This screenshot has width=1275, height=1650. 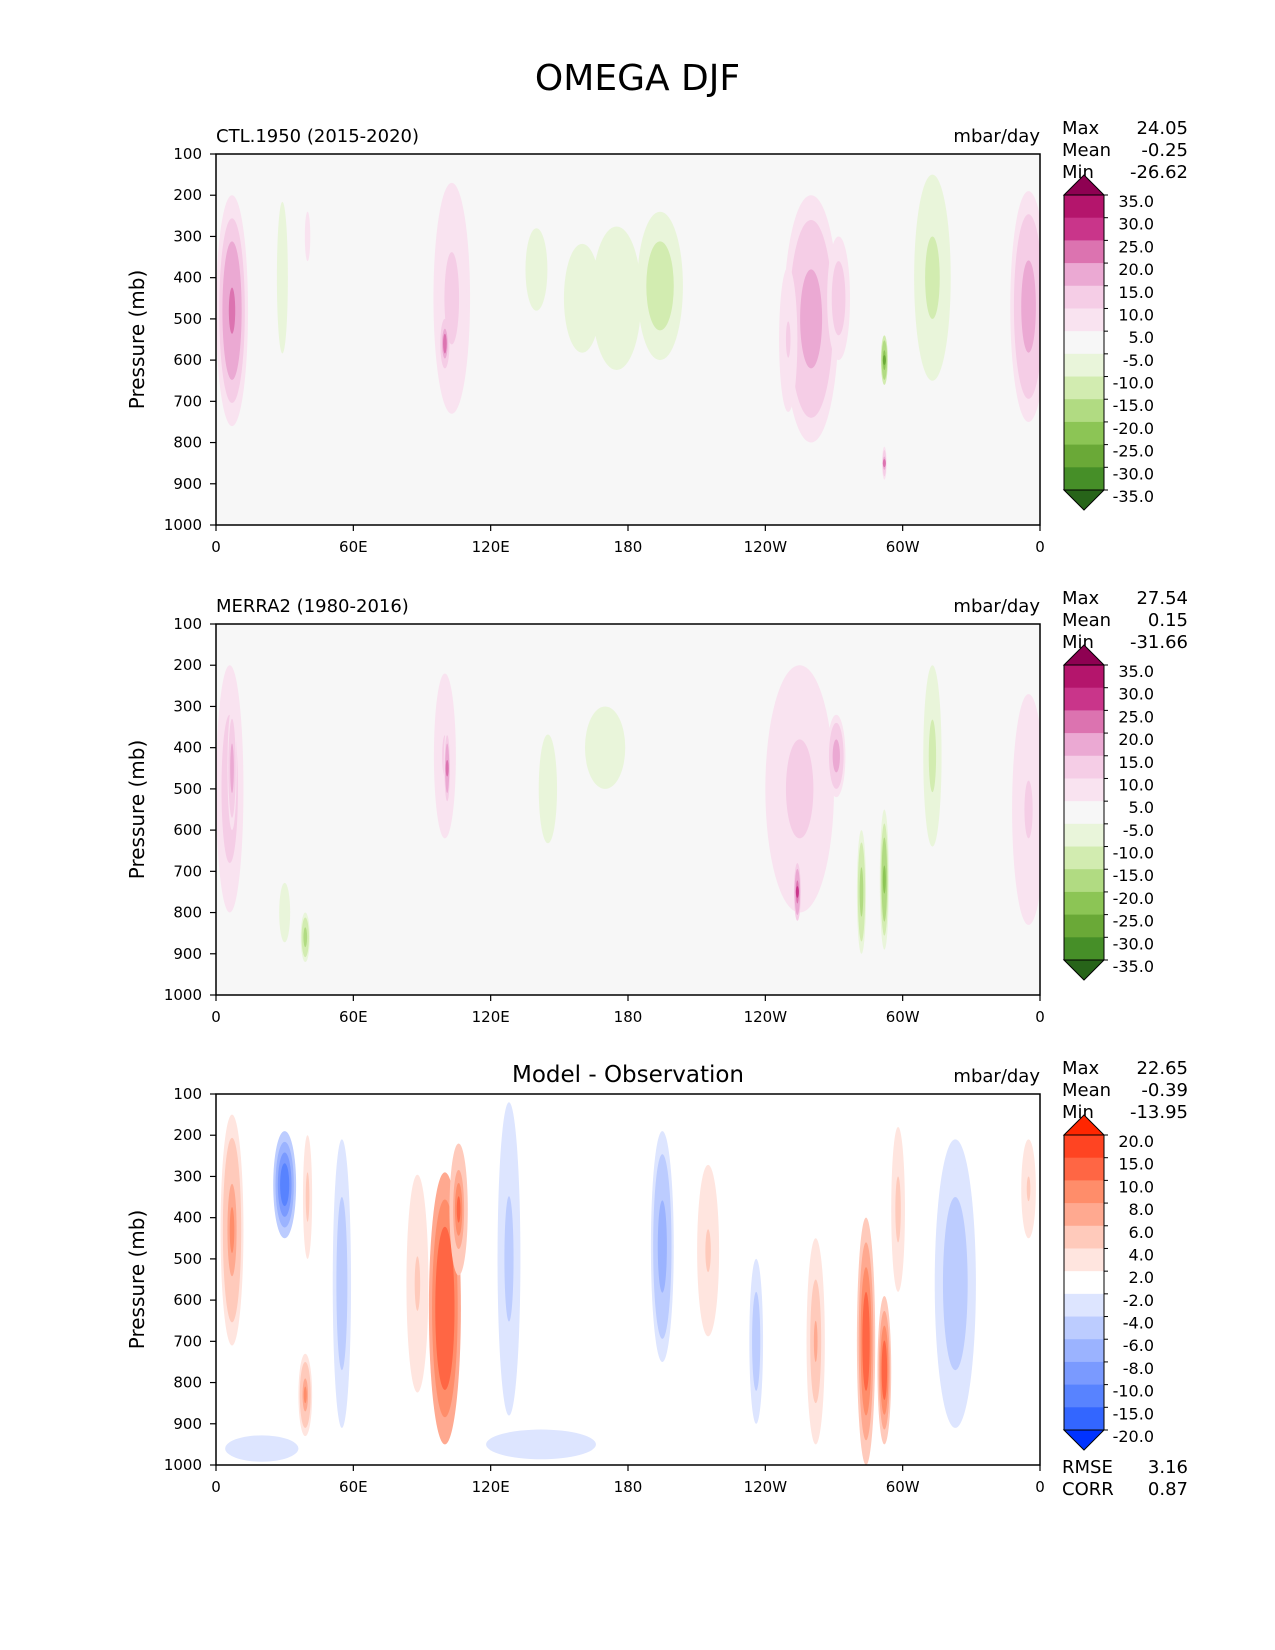 I want to click on stat-value-mean: 0.15, so click(x=1168, y=620).